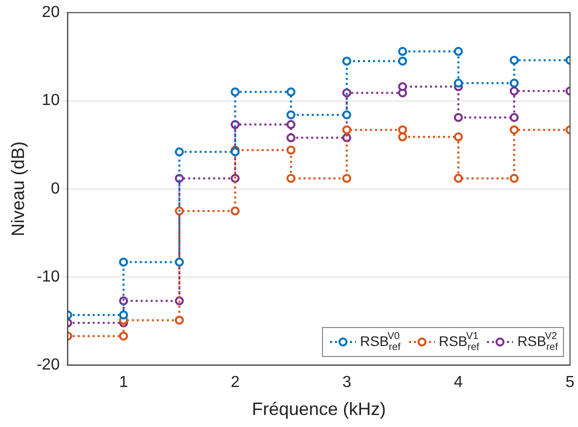  What do you see at coordinates (458, 383) in the screenshot?
I see `x-tick-label: 4` at bounding box center [458, 383].